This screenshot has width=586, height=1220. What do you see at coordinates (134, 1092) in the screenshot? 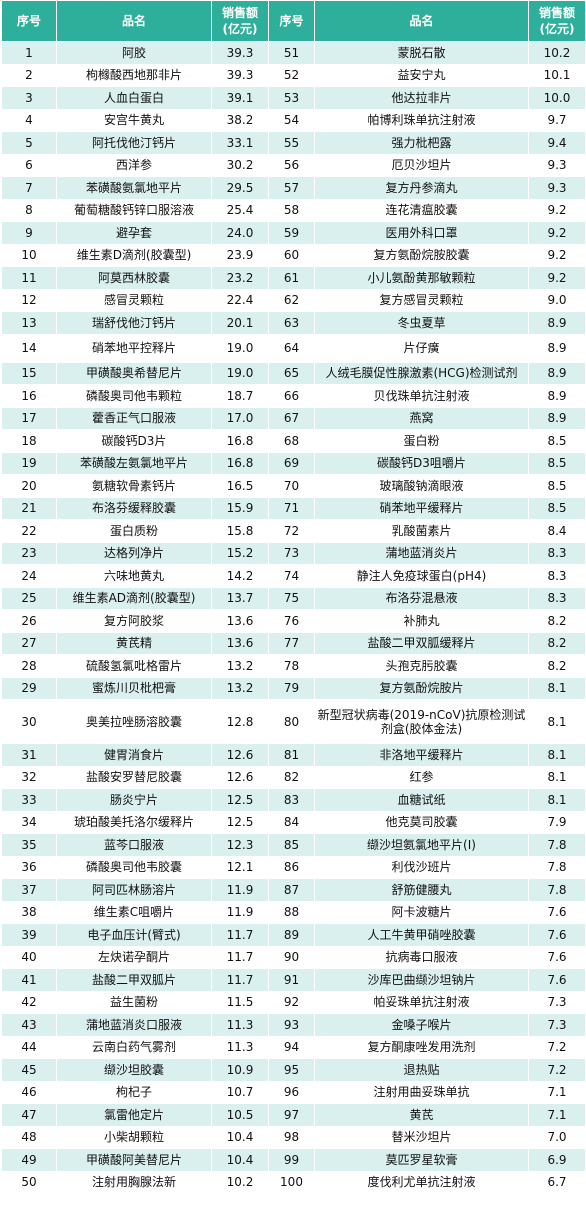
I see `product-name: 枸杞子` at bounding box center [134, 1092].